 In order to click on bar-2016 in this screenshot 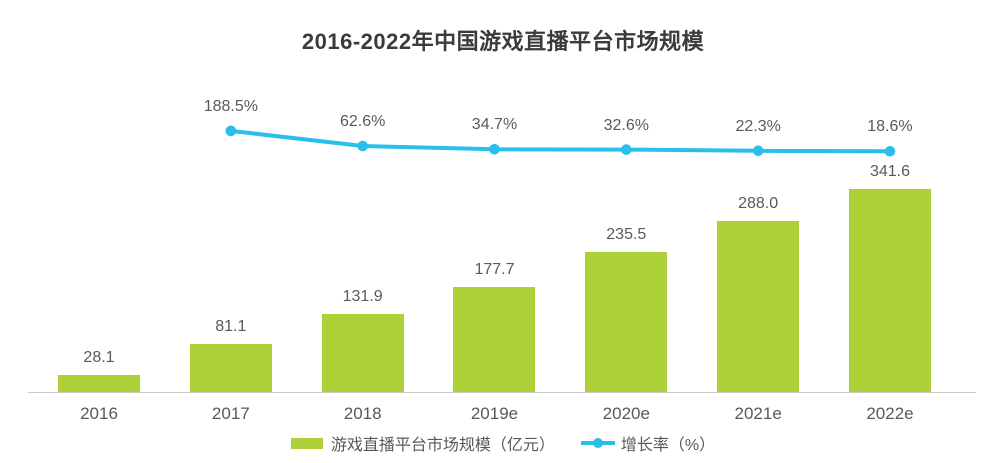, I will do `click(99, 383)`.